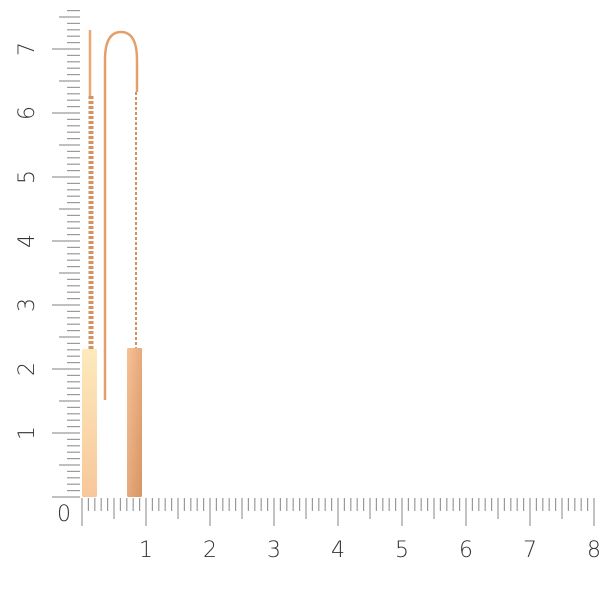  What do you see at coordinates (27, 369) in the screenshot?
I see `ruler-y-label: 2` at bounding box center [27, 369].